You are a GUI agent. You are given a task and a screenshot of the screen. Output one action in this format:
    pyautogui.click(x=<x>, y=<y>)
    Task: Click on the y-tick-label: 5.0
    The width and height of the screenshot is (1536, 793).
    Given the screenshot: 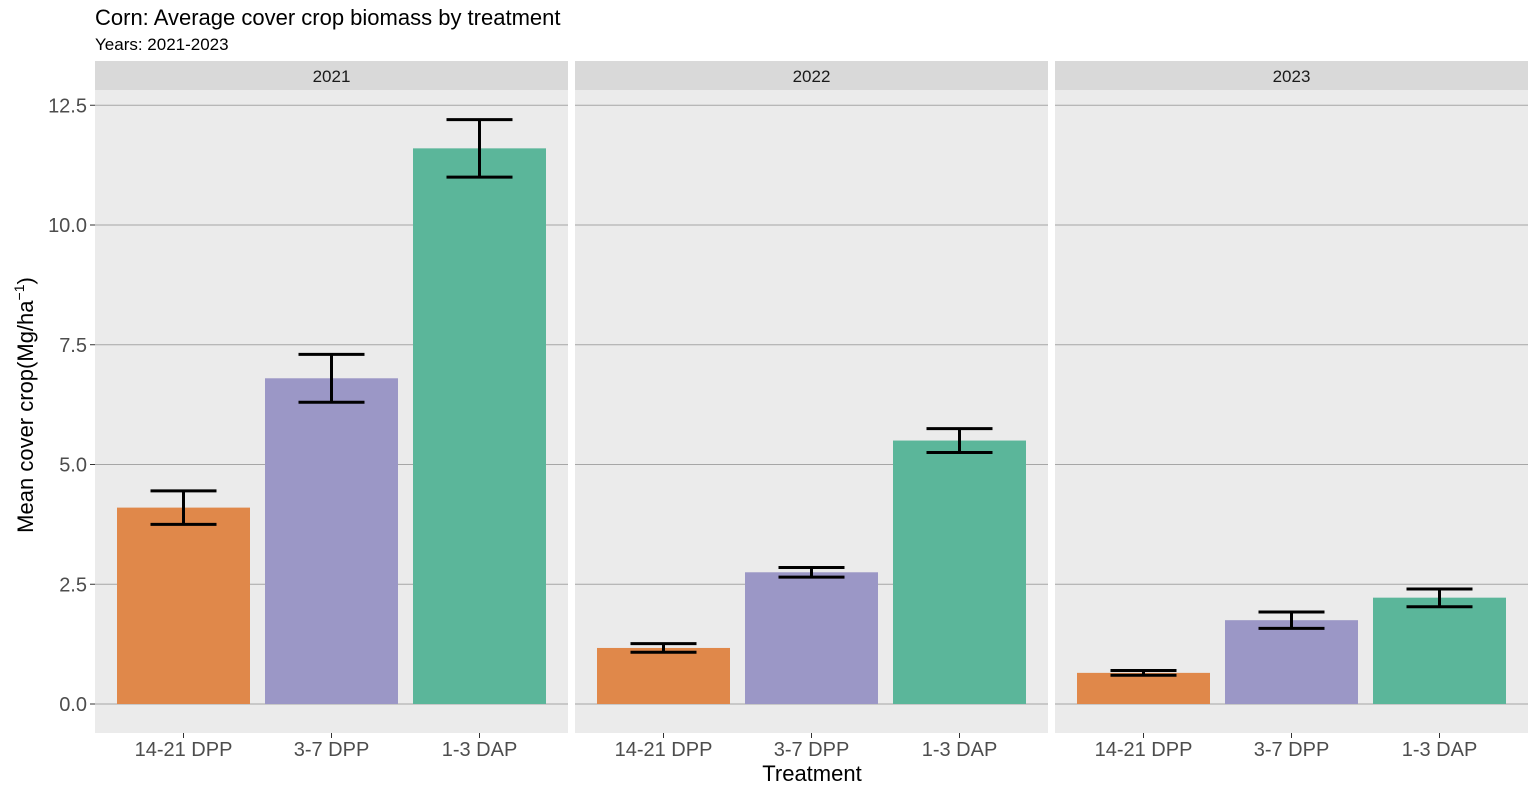 What is the action you would take?
    pyautogui.click(x=73, y=466)
    